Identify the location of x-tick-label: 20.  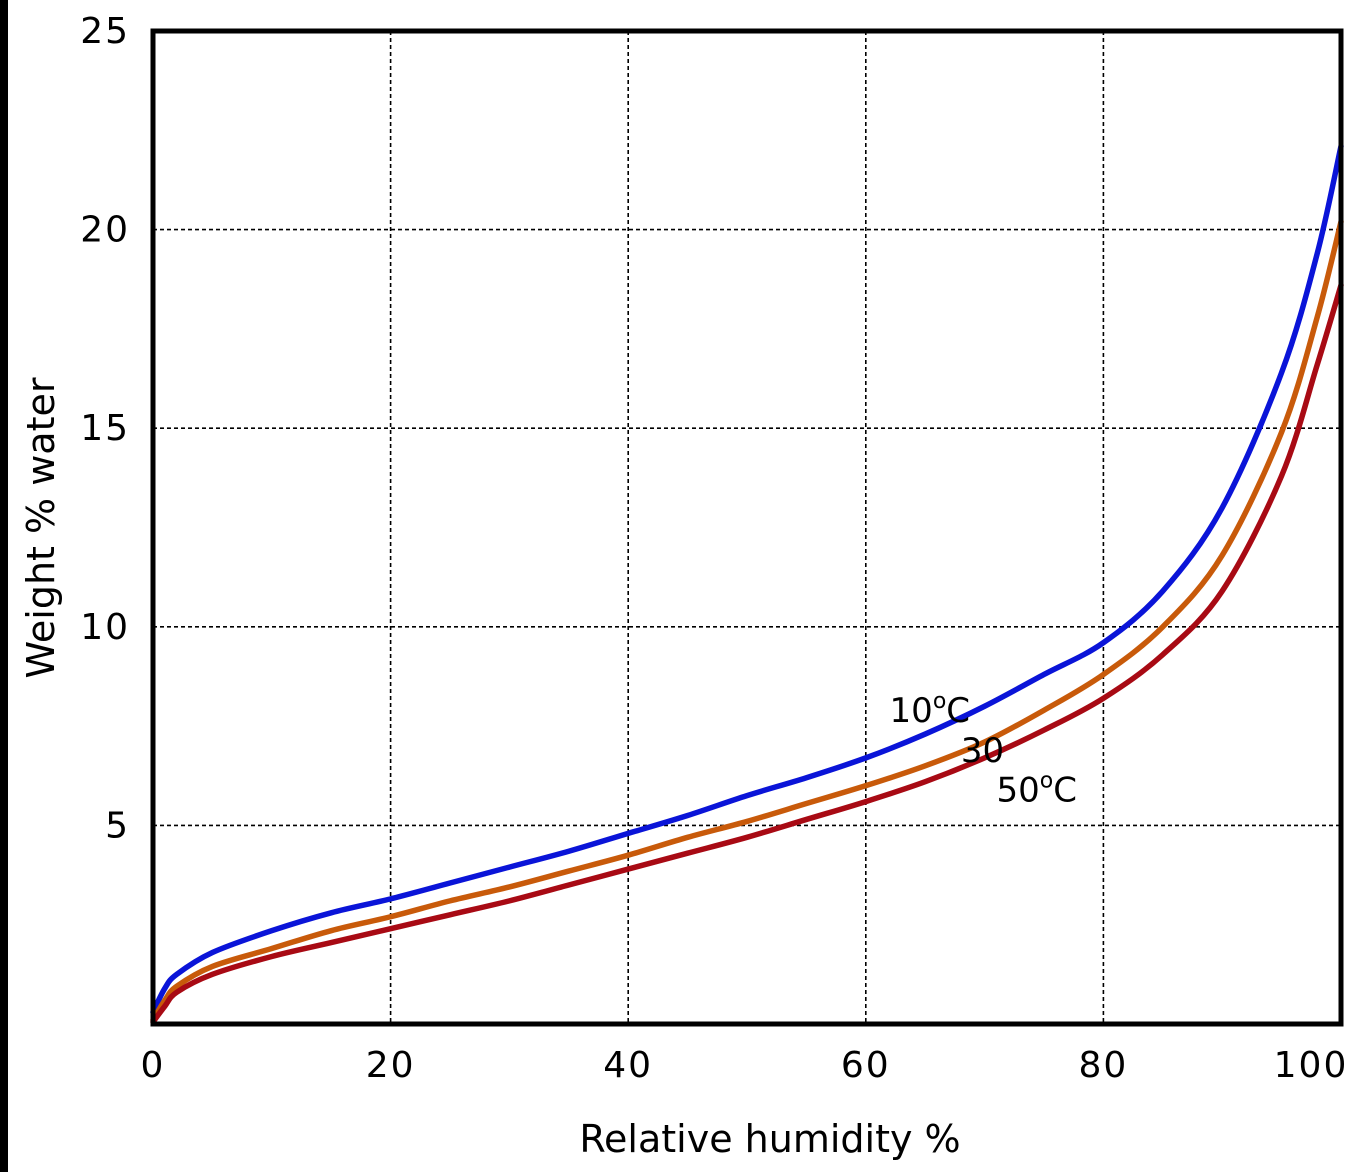
(391, 1065).